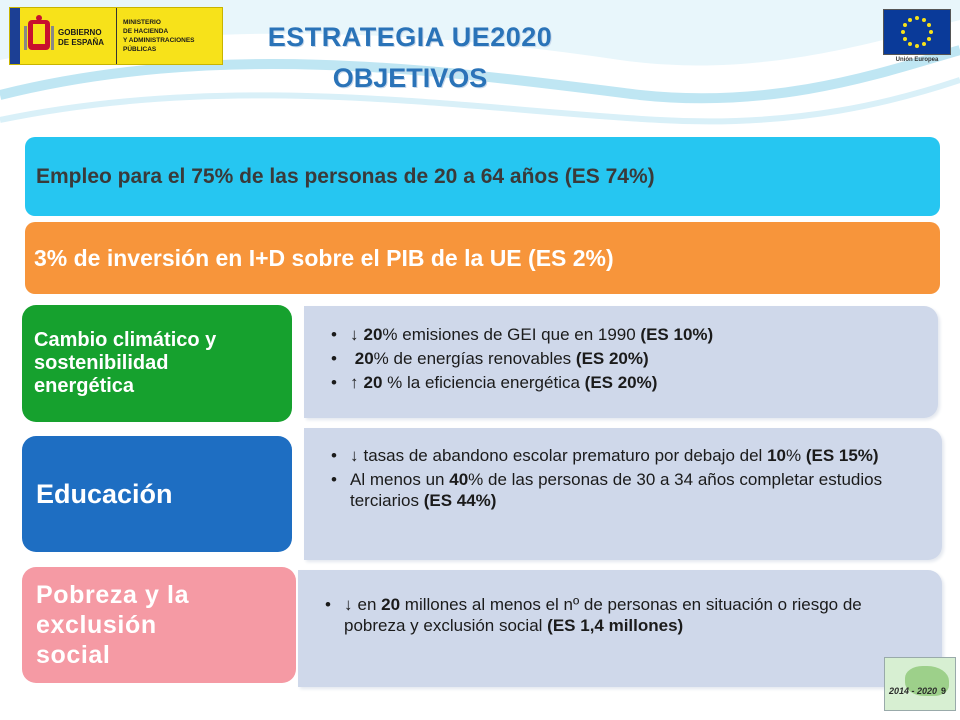  What do you see at coordinates (917, 60) in the screenshot?
I see `eu-caption: Unión Europea` at bounding box center [917, 60].